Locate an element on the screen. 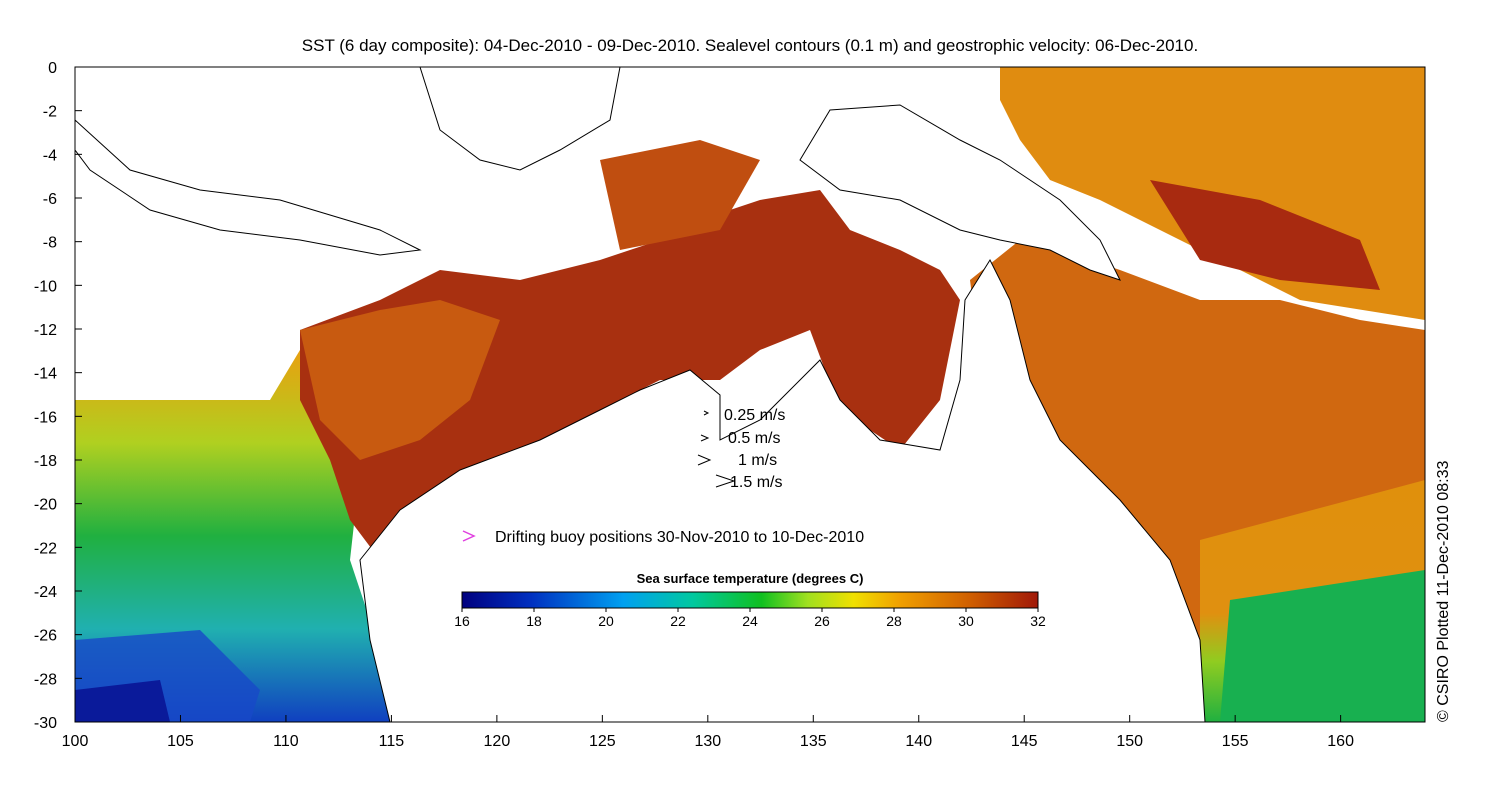 The height and width of the screenshot is (790, 1500). y-tick-label: -22 is located at coordinates (45, 548).